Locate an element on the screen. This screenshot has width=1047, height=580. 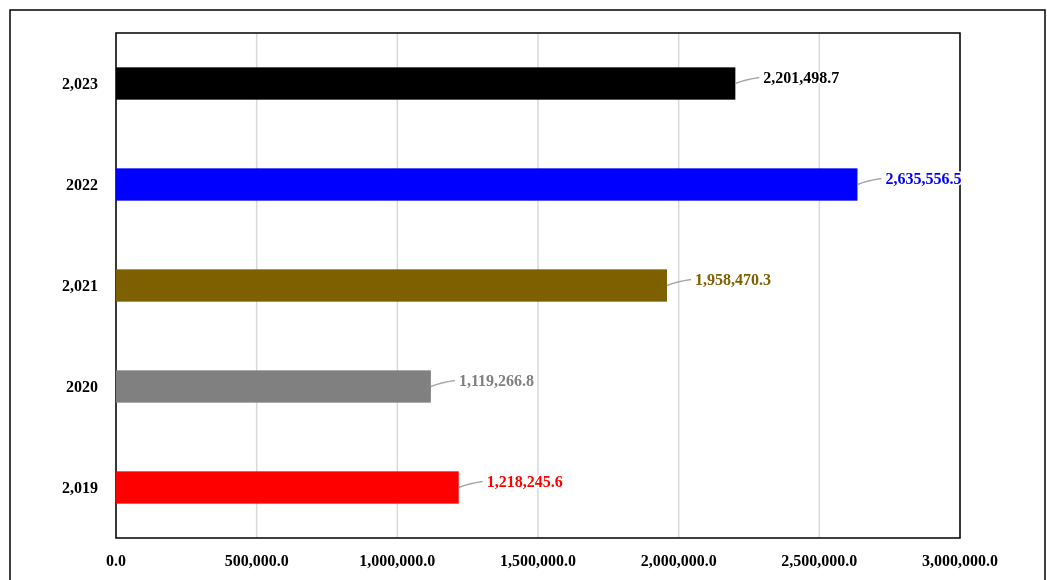
y-tick-label: 2,023 is located at coordinates (80, 84).